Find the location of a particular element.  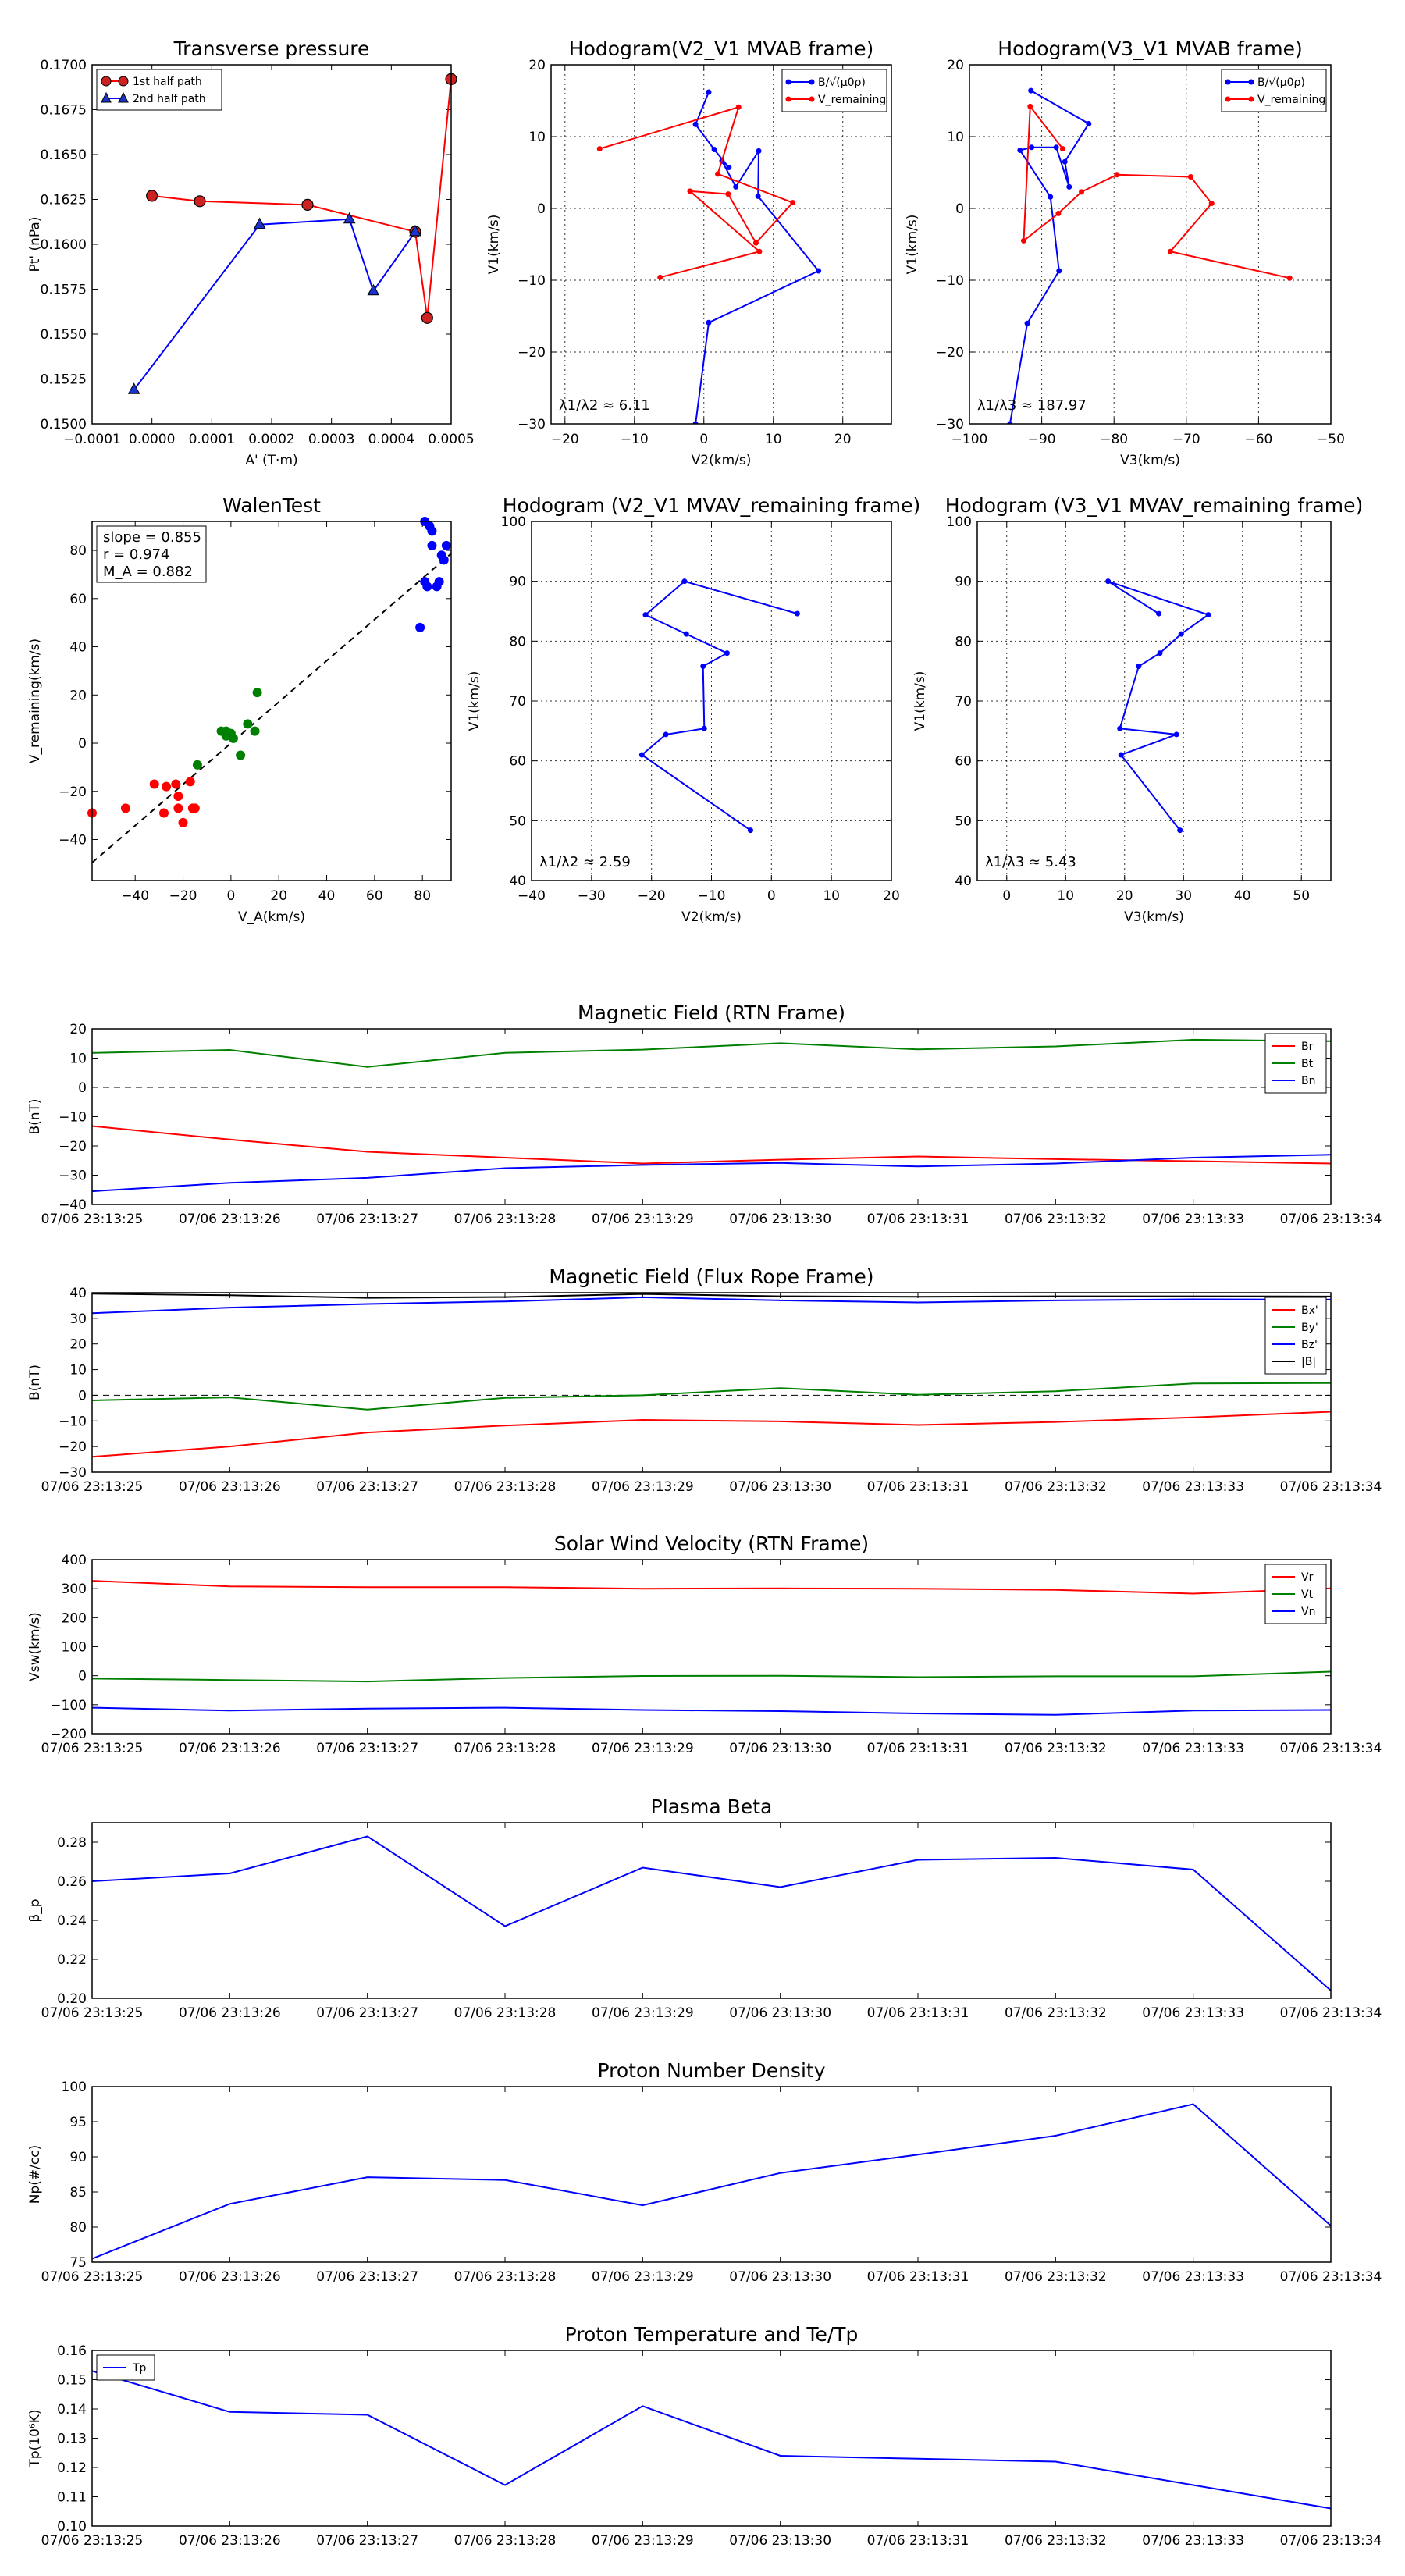

beta-ylabel: β_p is located at coordinates (35, 1910).